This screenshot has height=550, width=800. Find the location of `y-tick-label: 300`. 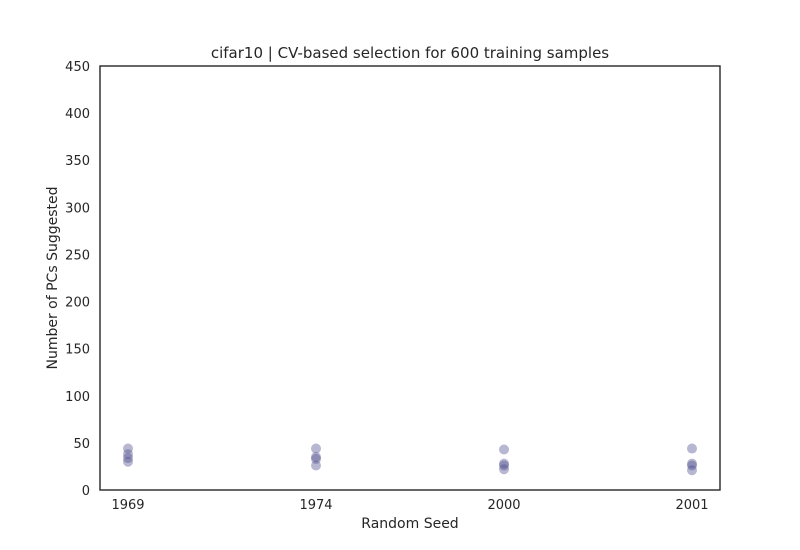

y-tick-label: 300 is located at coordinates (77, 208).